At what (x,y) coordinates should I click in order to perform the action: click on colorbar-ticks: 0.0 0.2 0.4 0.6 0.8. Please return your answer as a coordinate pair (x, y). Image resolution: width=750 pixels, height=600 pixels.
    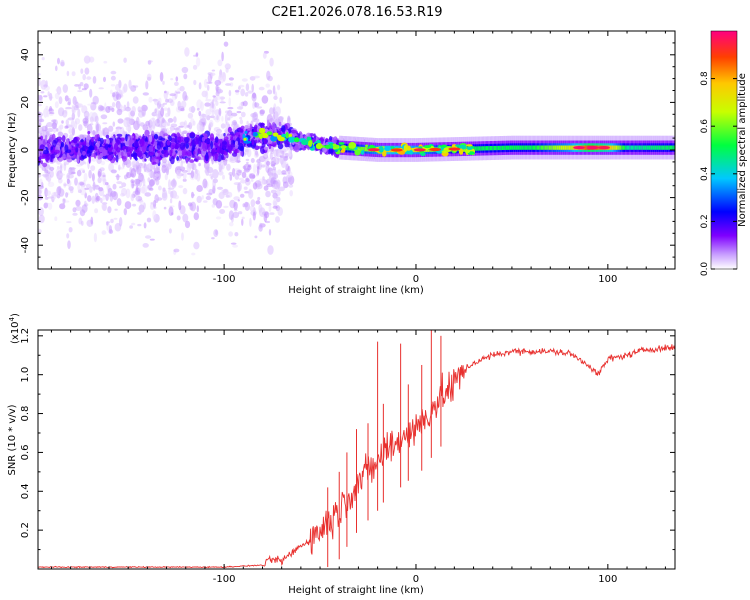
    Looking at the image, I should click on (718, 173).